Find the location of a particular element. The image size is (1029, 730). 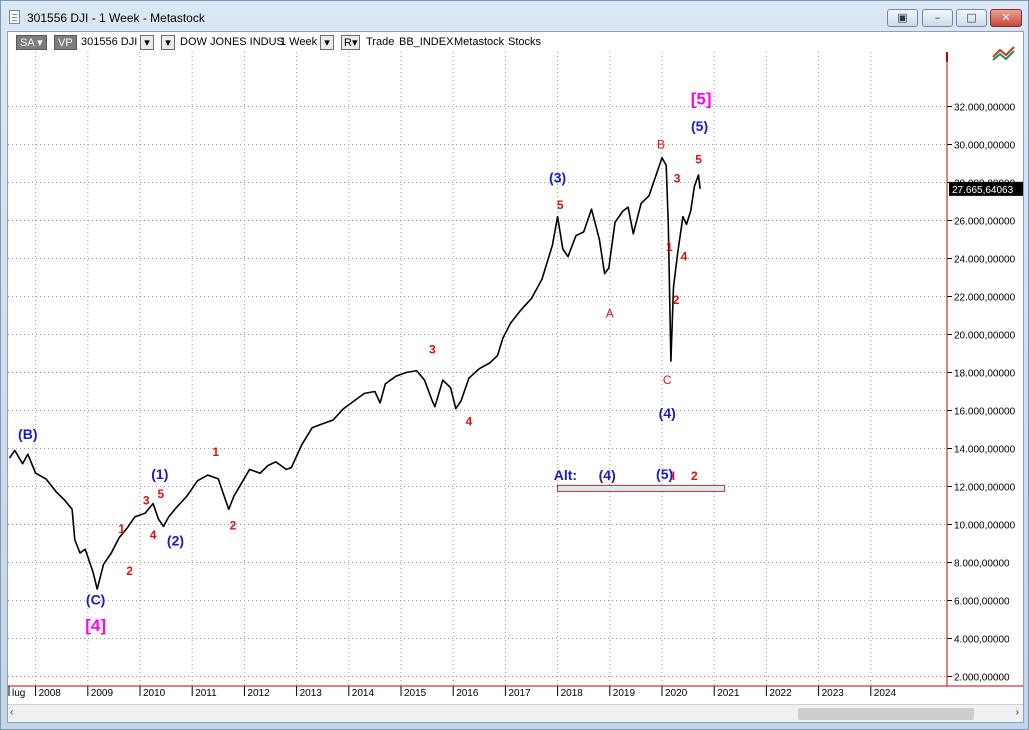

alt-count-box is located at coordinates (641, 488).